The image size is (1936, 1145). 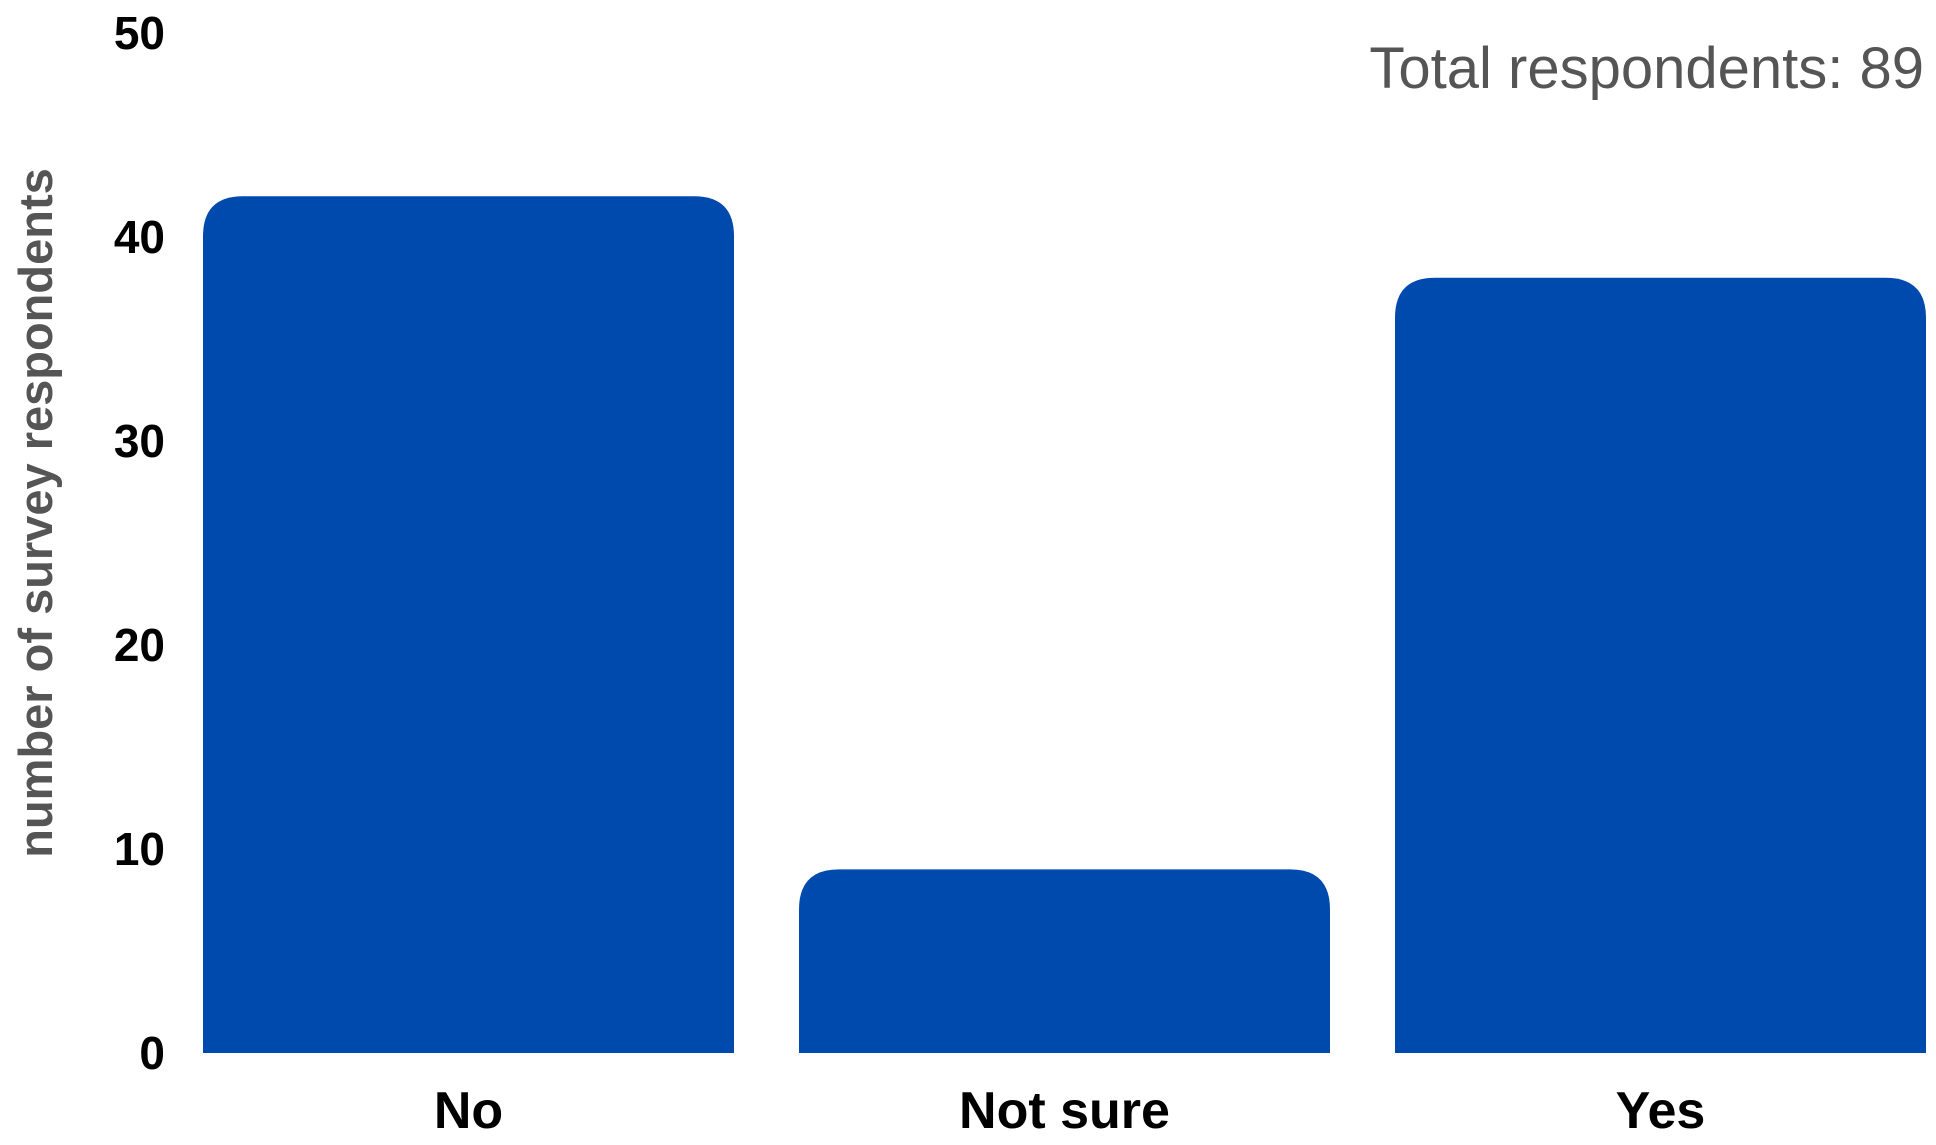 I want to click on y-tick-label: 10, so click(x=139, y=849).